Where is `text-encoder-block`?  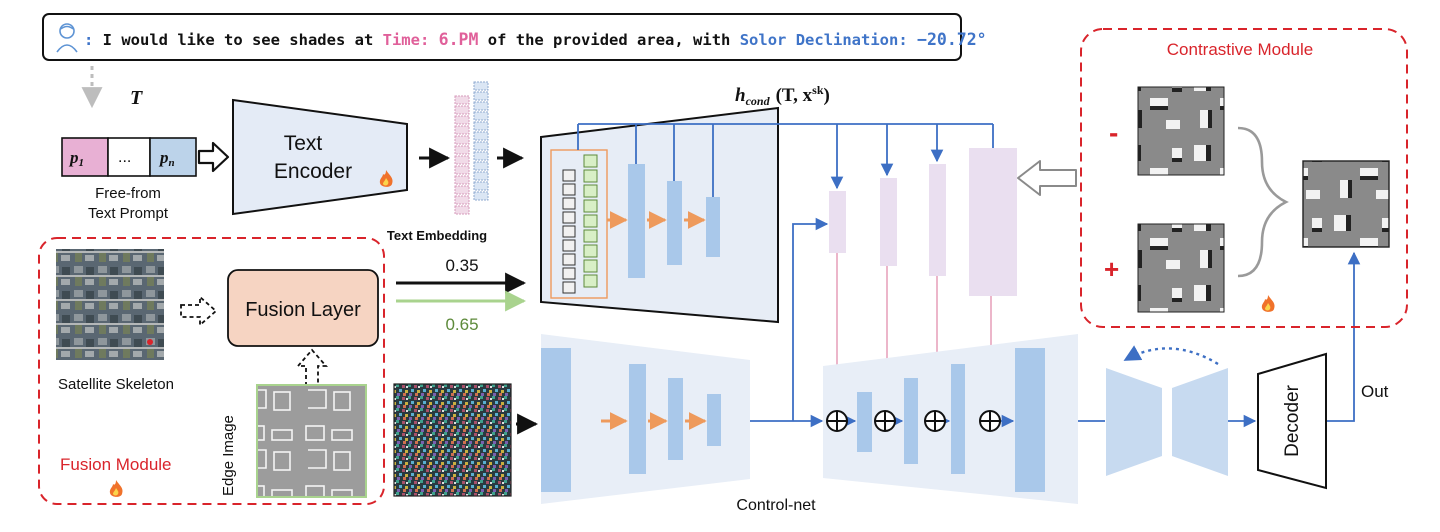 text-encoder-block is located at coordinates (320, 157).